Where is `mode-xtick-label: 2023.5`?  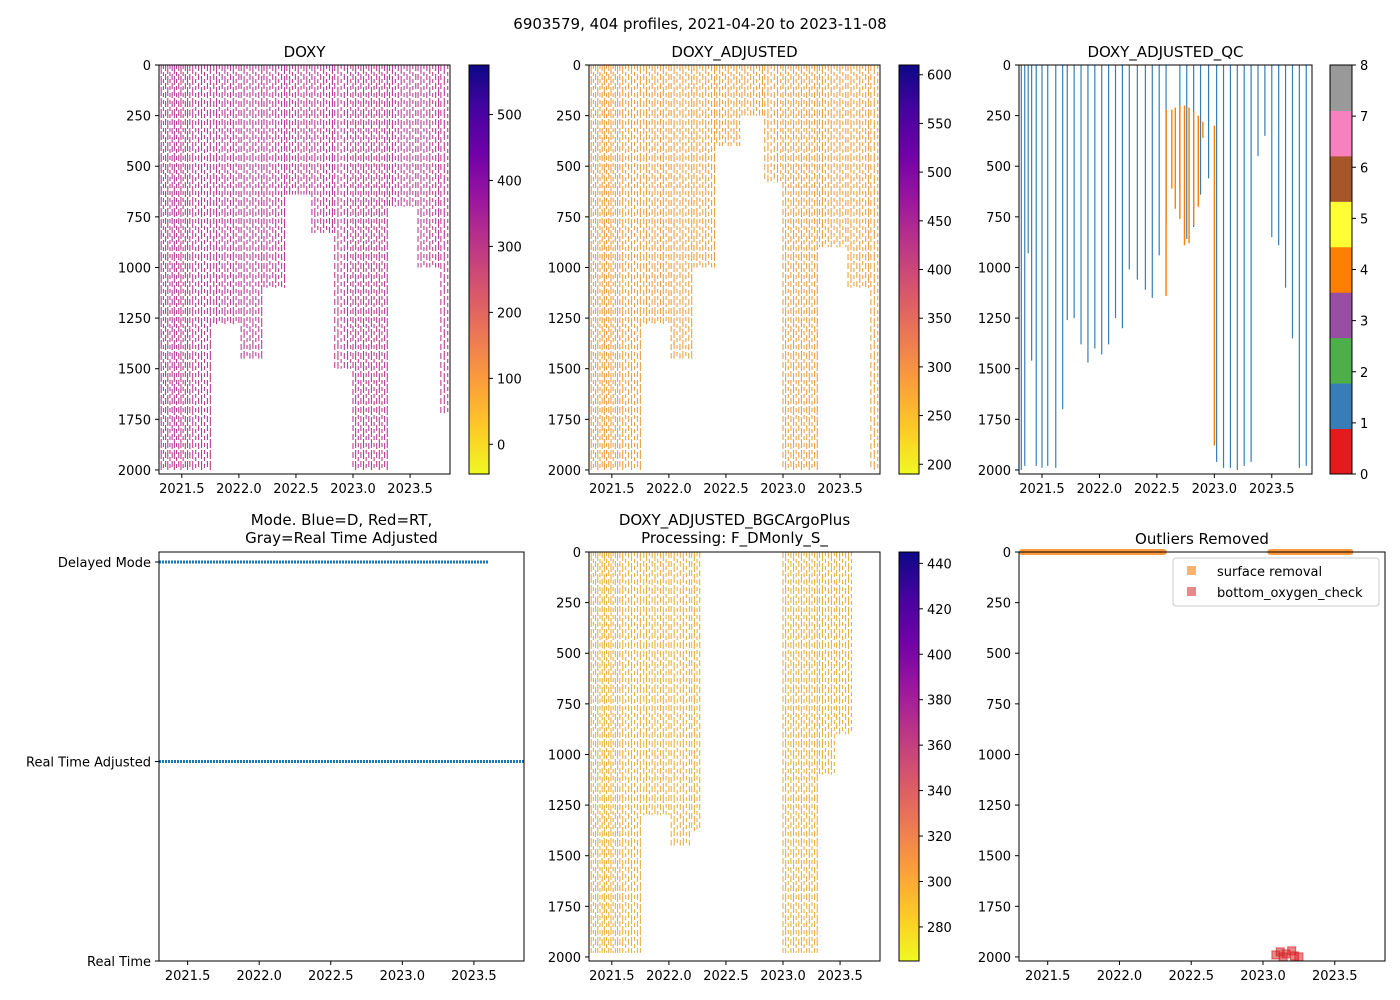
mode-xtick-label: 2023.5 is located at coordinates (474, 976).